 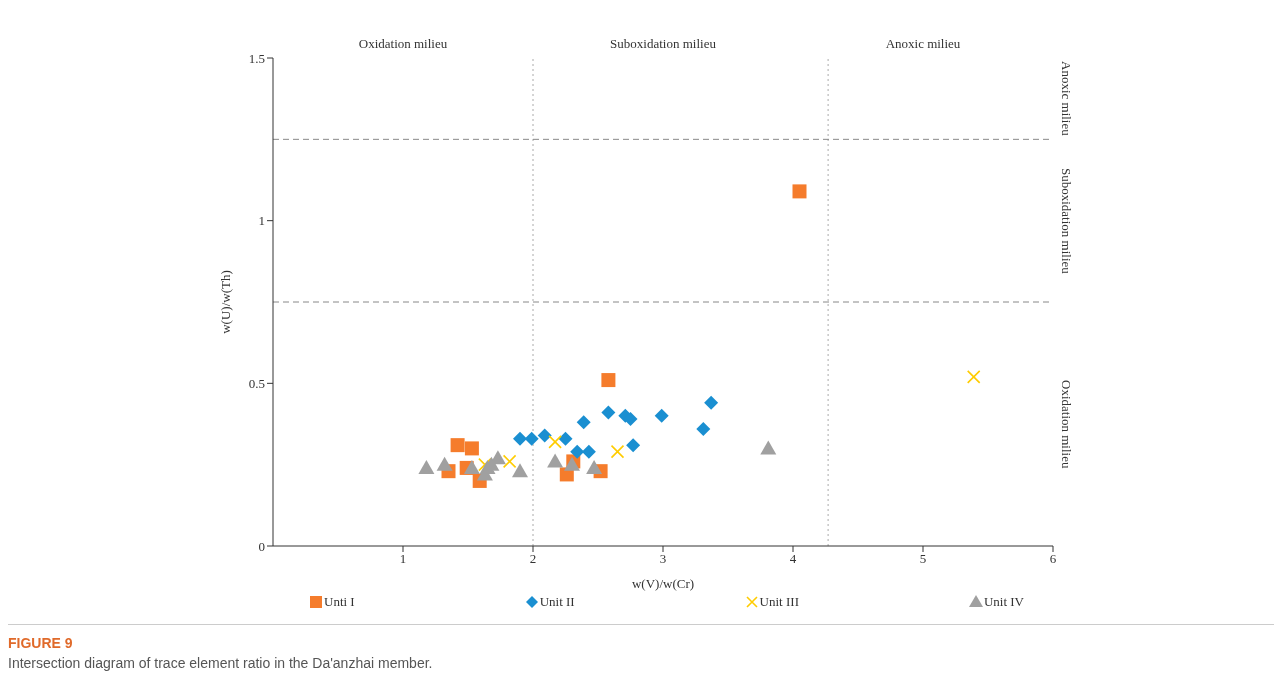 What do you see at coordinates (403, 559) in the screenshot?
I see `x-tick-label: 1` at bounding box center [403, 559].